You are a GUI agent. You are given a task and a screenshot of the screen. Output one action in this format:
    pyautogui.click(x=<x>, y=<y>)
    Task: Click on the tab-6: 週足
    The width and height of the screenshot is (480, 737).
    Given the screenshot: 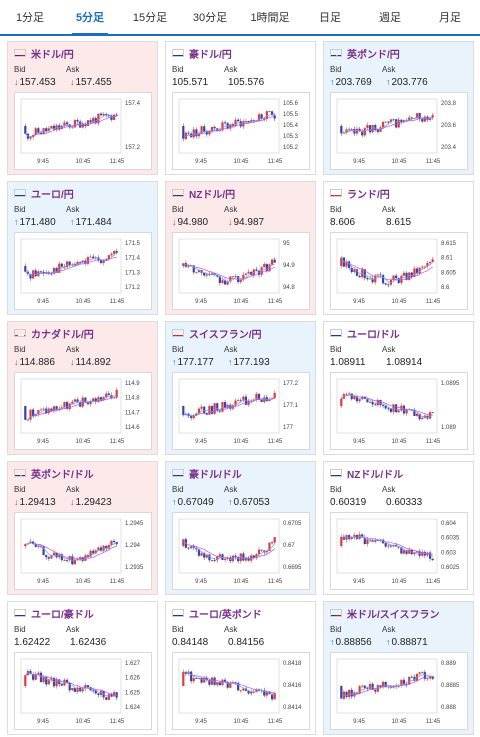 What is the action you would take?
    pyautogui.click(x=390, y=18)
    